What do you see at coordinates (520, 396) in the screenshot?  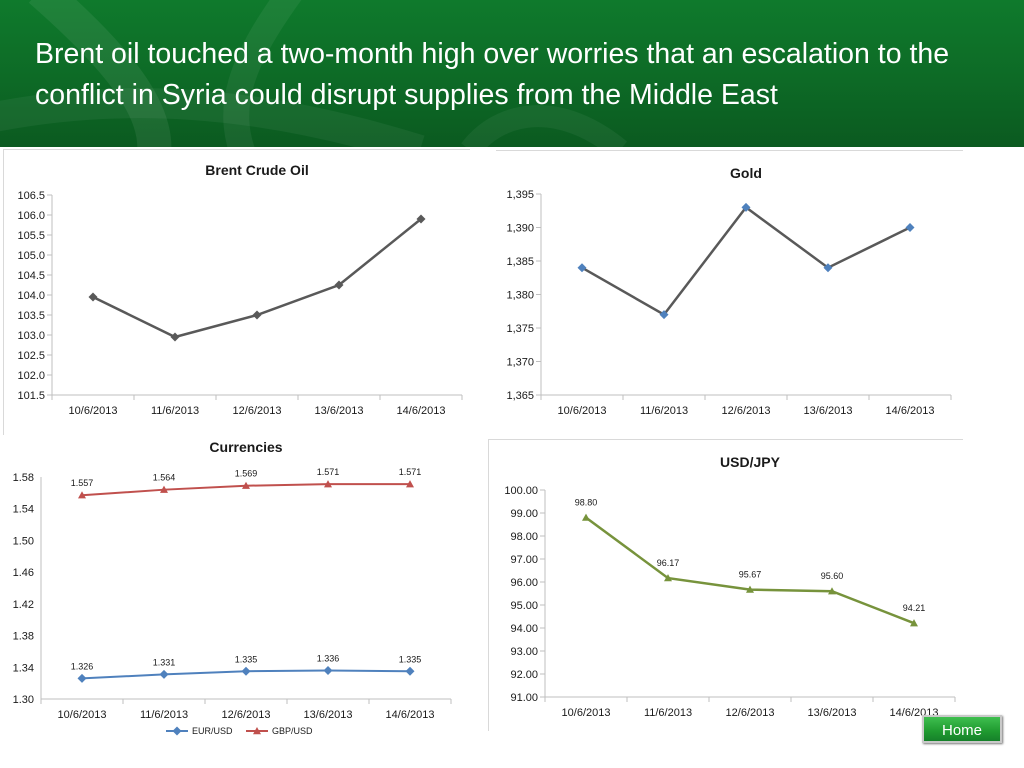 I see `y-tick-label: 1,365` at bounding box center [520, 396].